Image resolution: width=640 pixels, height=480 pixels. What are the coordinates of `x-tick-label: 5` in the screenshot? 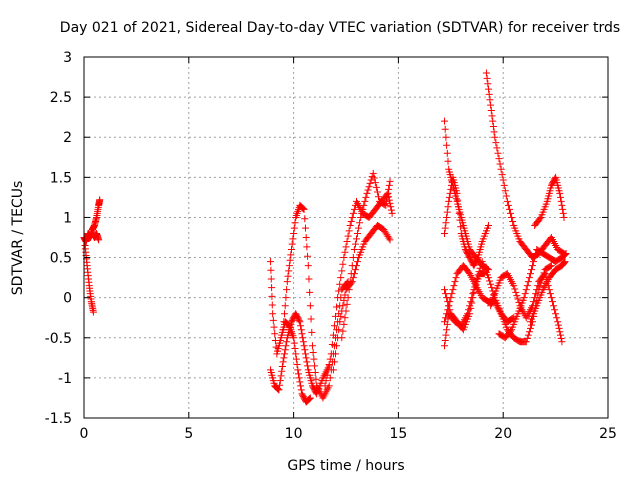 It's located at (188, 434).